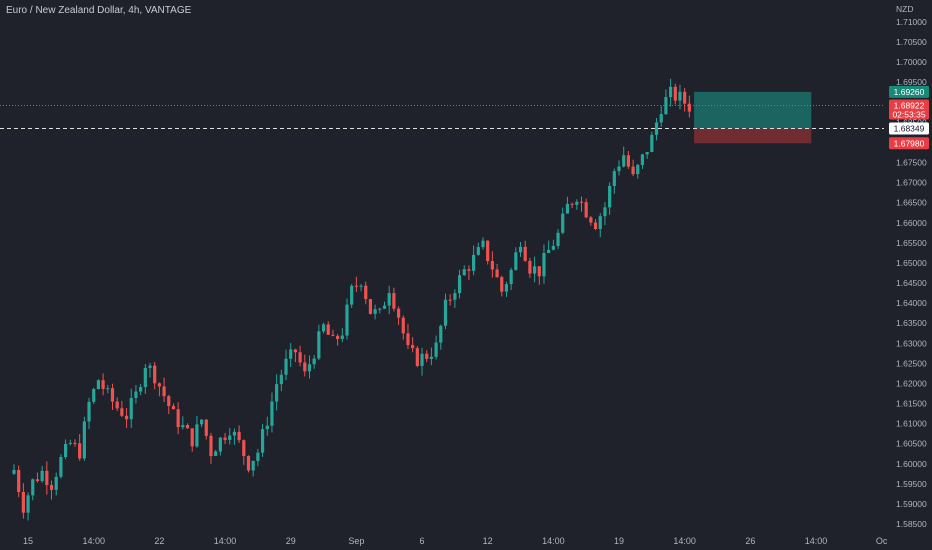 The width and height of the screenshot is (932, 550). What do you see at coordinates (911, 203) in the screenshot?
I see `y-tick-label: 1.66500` at bounding box center [911, 203].